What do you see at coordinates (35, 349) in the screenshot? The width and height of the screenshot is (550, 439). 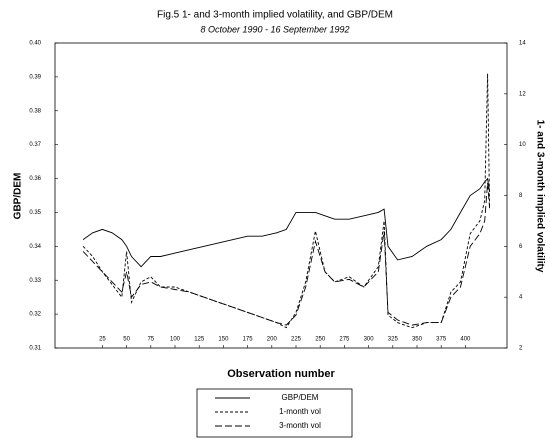 I see `y-tick-label: 0.31` at bounding box center [35, 349].